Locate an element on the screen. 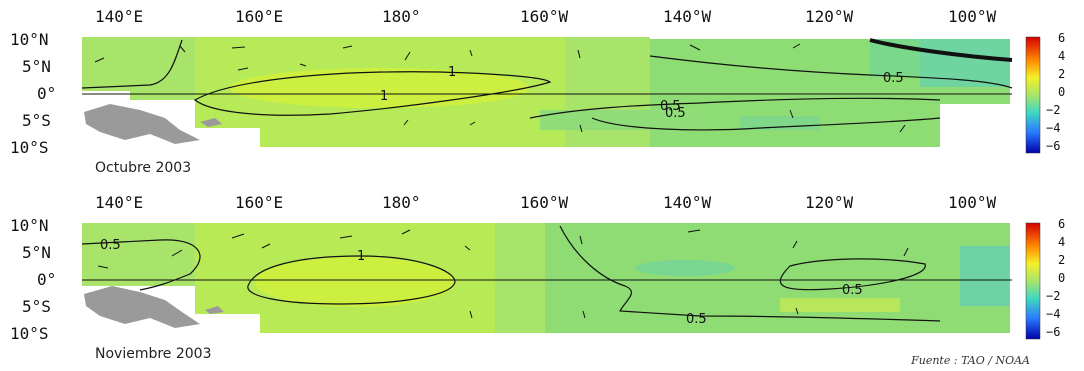  source-credit: Fuente : TAO / NOAA is located at coordinates (970, 360).